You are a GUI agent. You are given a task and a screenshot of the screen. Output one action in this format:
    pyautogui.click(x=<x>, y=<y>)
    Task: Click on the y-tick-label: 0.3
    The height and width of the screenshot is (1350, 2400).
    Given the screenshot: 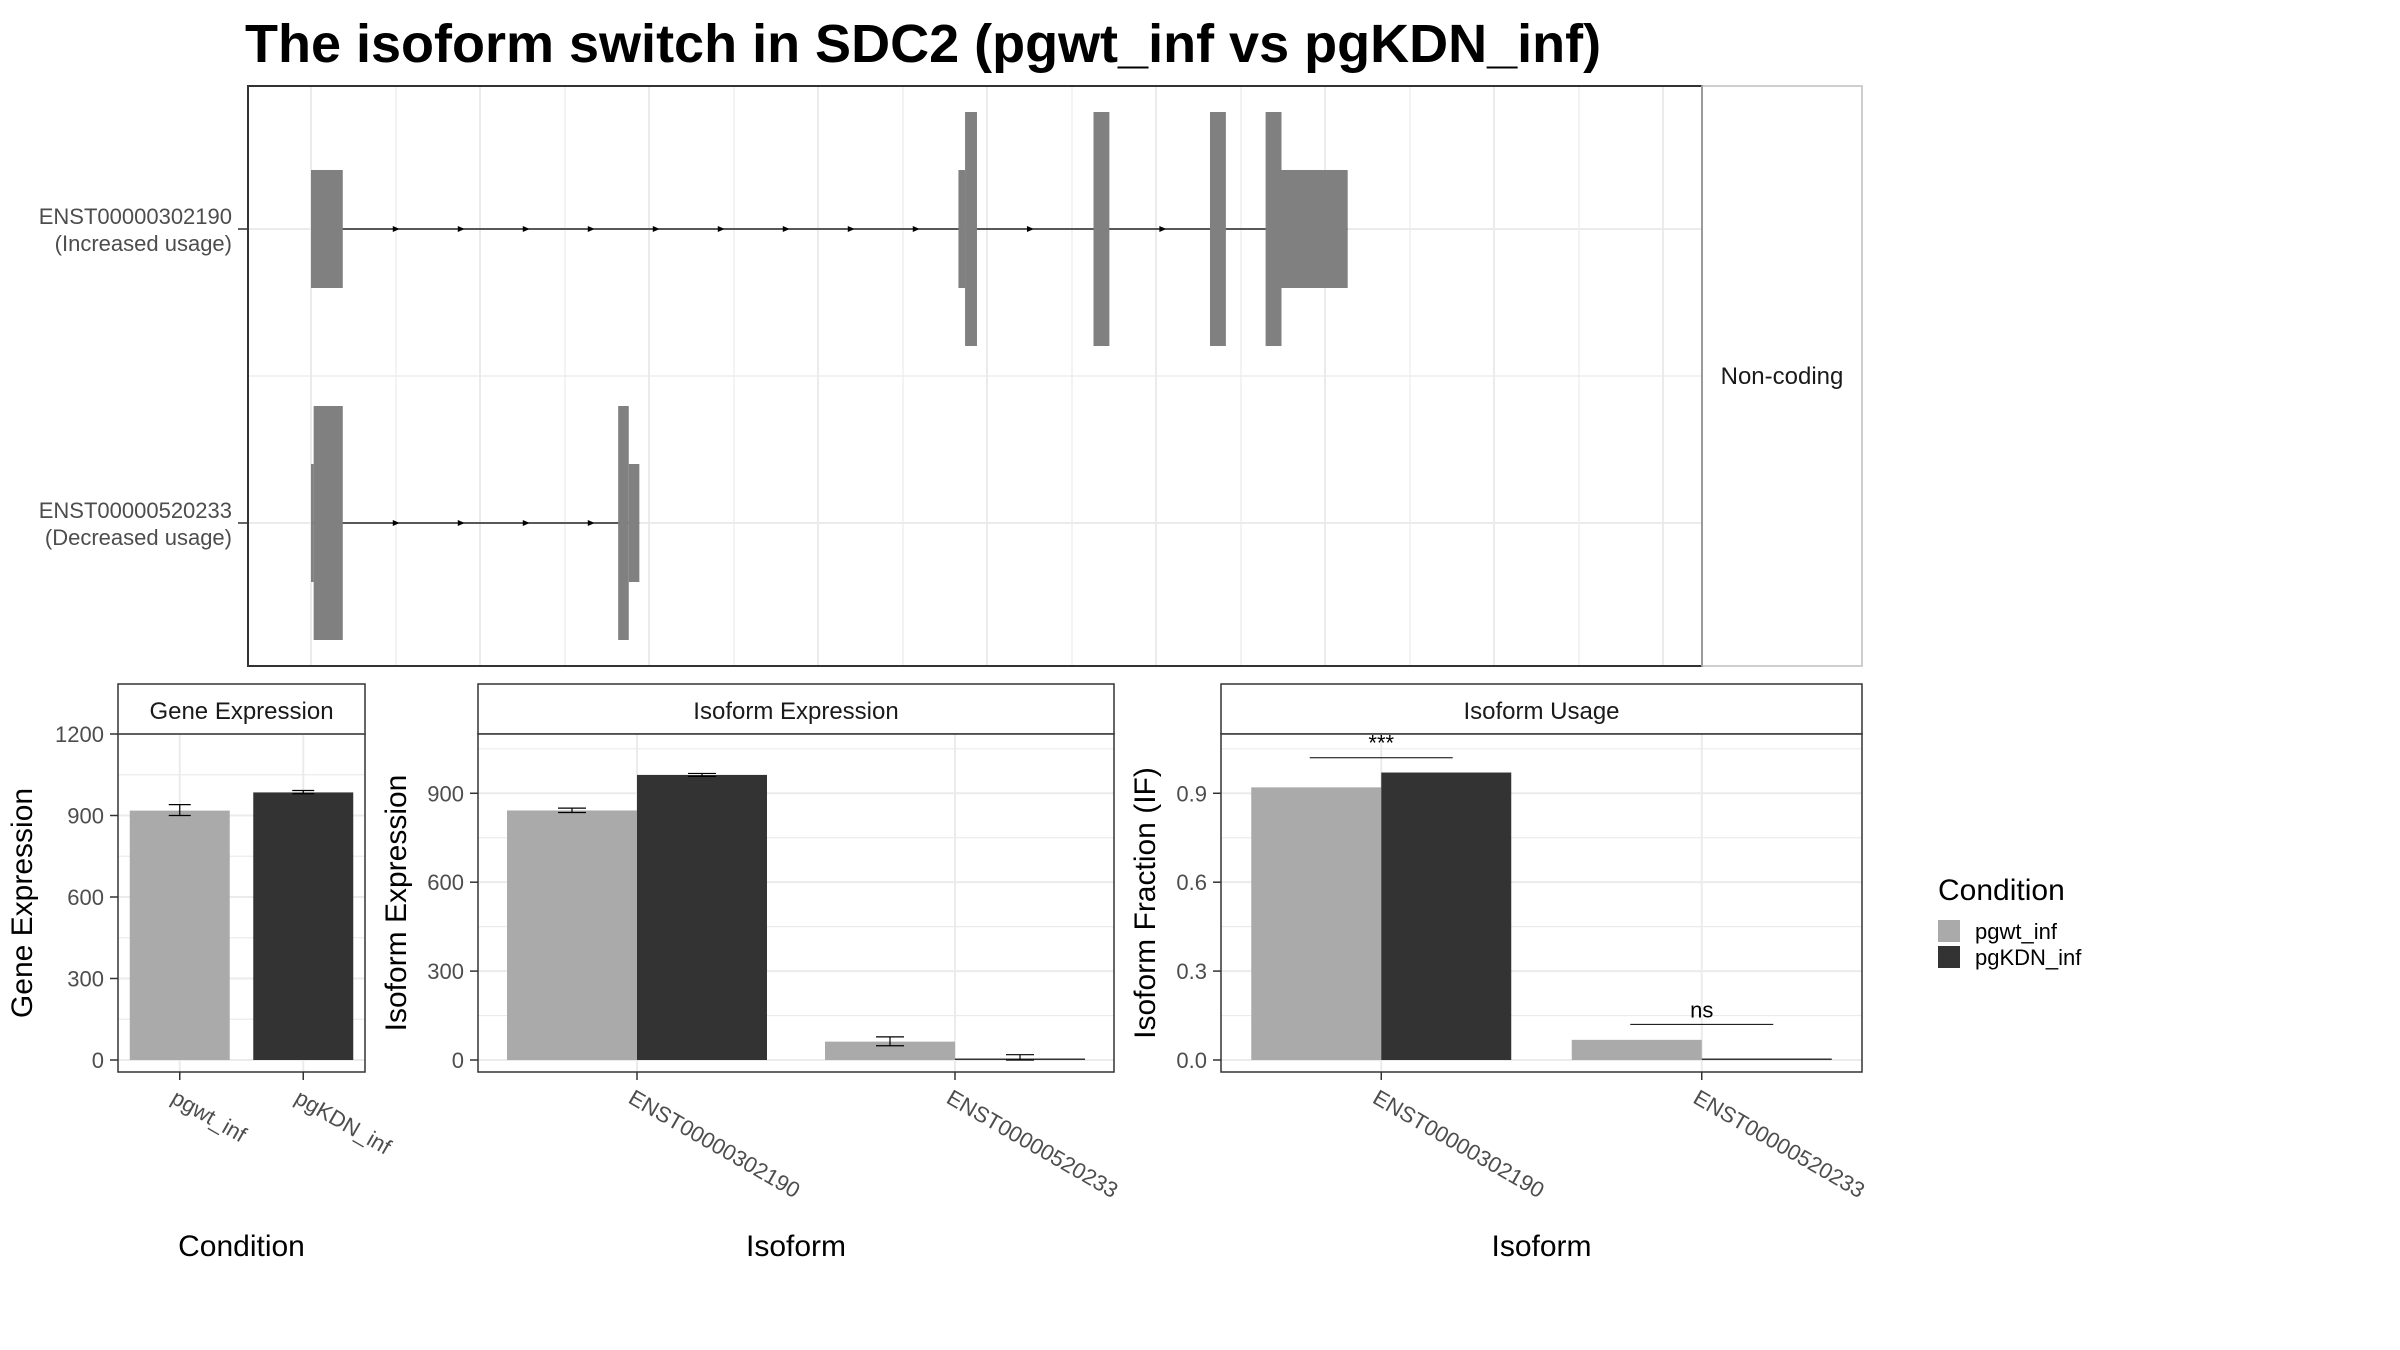 What is the action you would take?
    pyautogui.click(x=1191, y=971)
    